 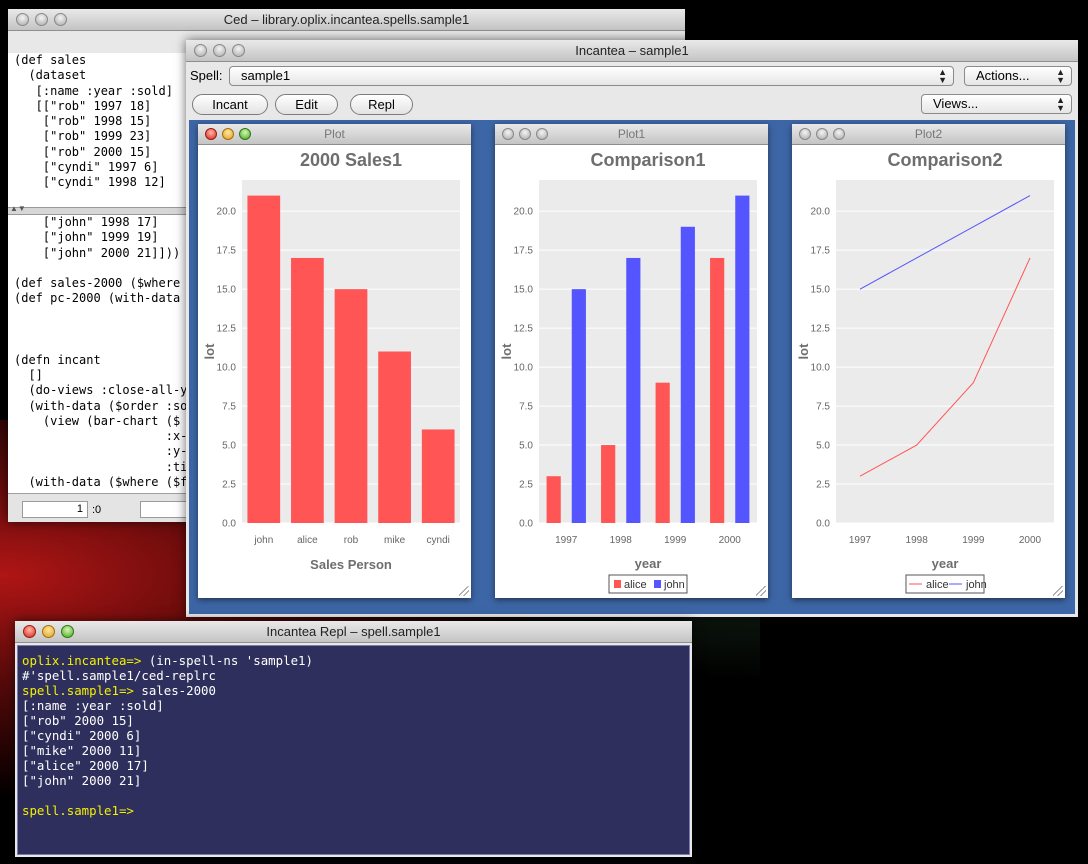 I want to click on plot-area, so click(x=945, y=351).